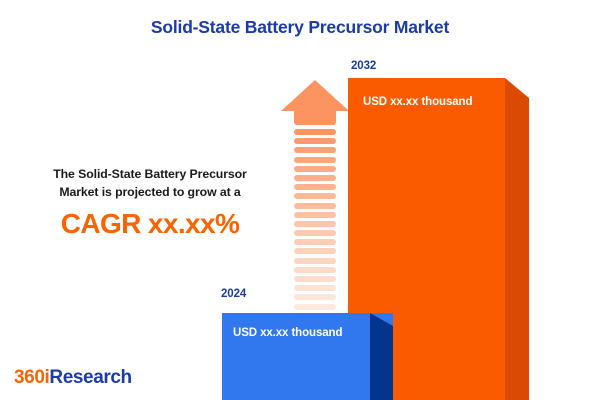  I want to click on bar-2024-front-face, so click(296, 356).